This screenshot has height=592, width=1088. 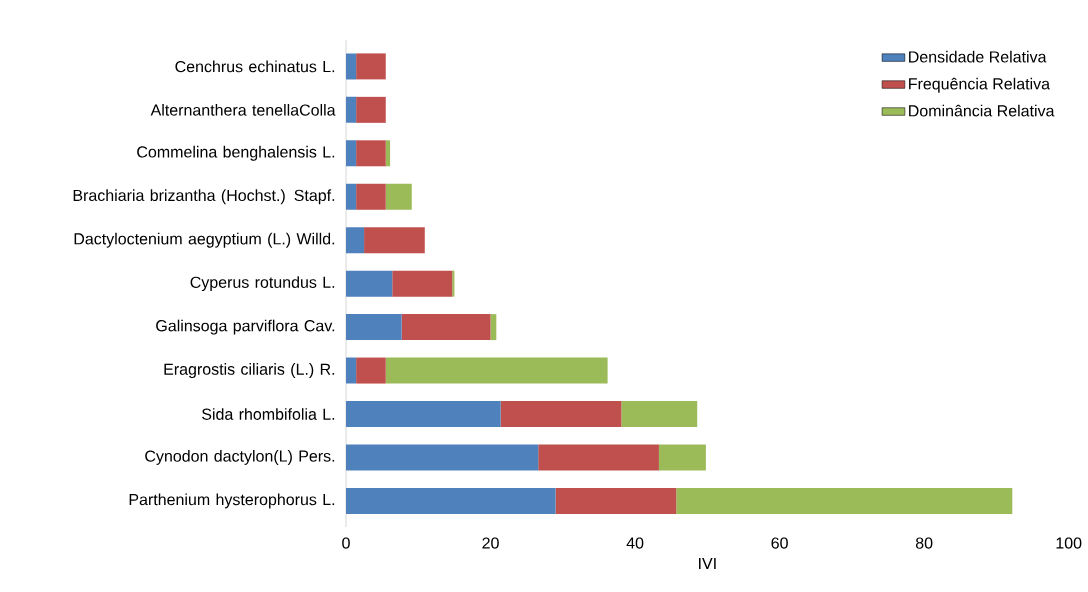 I want to click on y-tick-label: Sida rhombifolia L., so click(x=268, y=414).